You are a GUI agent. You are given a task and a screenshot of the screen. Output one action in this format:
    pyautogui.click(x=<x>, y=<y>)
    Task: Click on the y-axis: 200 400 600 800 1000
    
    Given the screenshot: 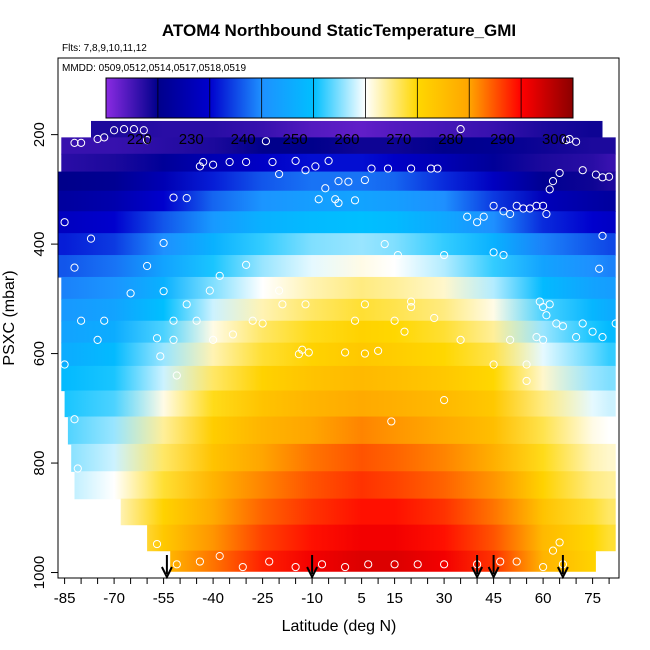 What is the action you would take?
    pyautogui.click(x=44, y=355)
    